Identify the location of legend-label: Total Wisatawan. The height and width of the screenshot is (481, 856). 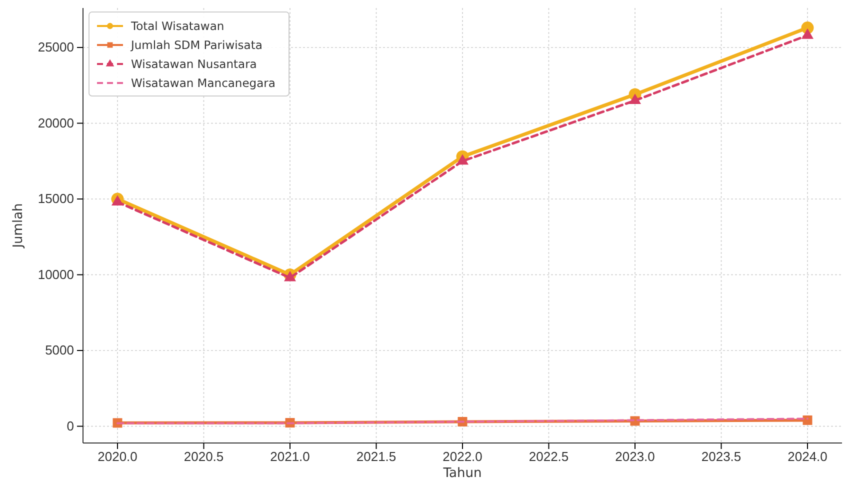
(177, 26).